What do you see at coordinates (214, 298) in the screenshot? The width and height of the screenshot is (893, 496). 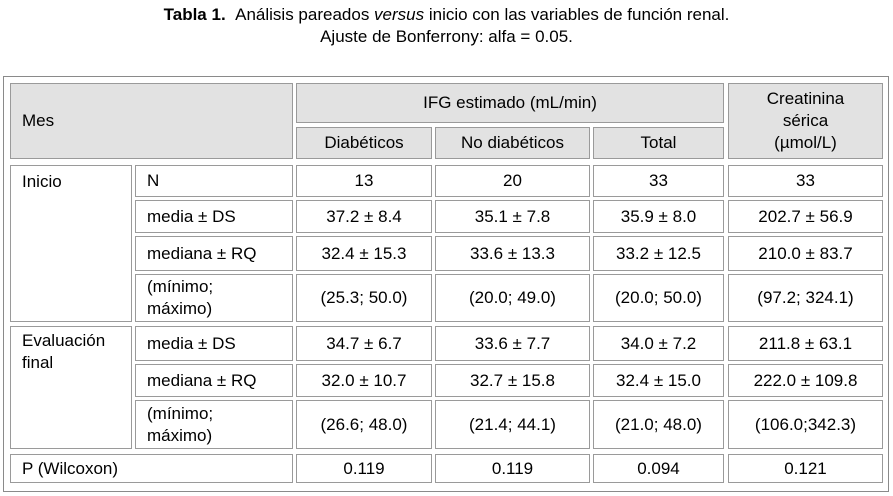 I see `row-label-rango: (mínimo; máximo)` at bounding box center [214, 298].